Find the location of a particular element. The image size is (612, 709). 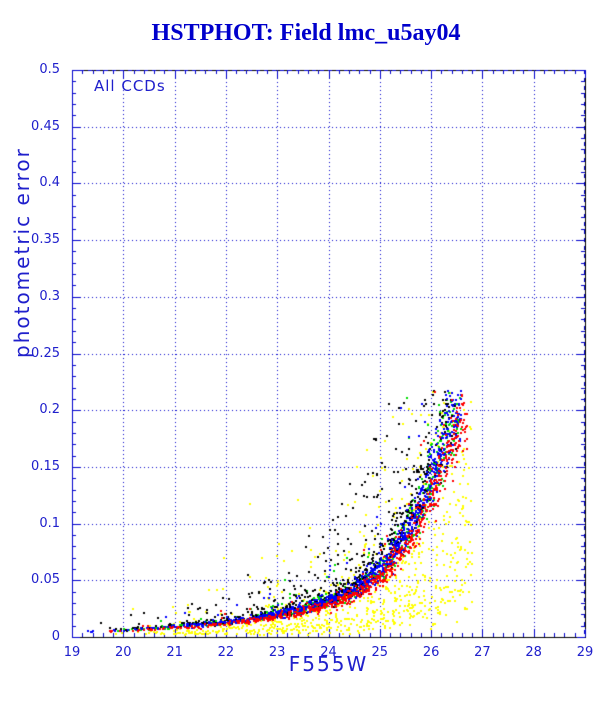

y-tick-label: 0.2 is located at coordinates (49, 410).